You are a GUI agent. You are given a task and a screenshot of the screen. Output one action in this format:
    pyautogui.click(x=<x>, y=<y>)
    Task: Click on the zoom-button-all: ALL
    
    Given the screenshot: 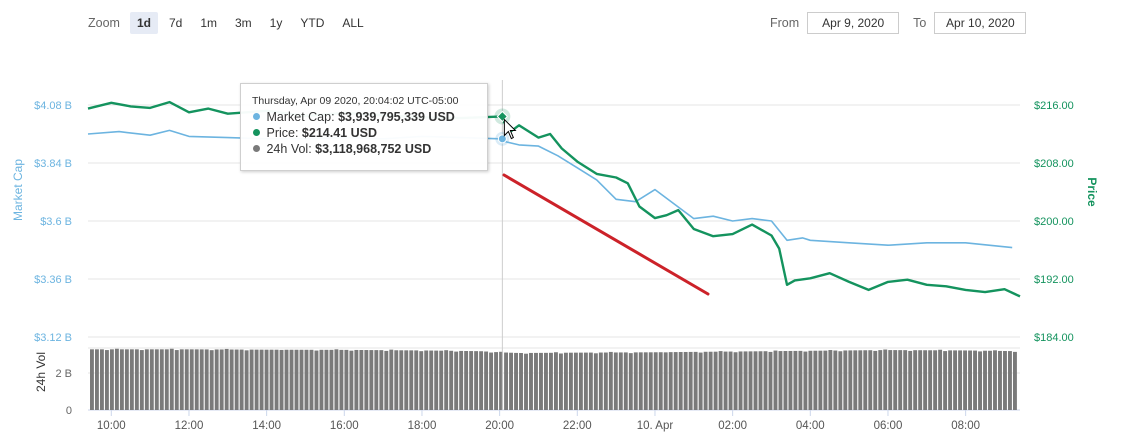 What is the action you would take?
    pyautogui.click(x=353, y=23)
    